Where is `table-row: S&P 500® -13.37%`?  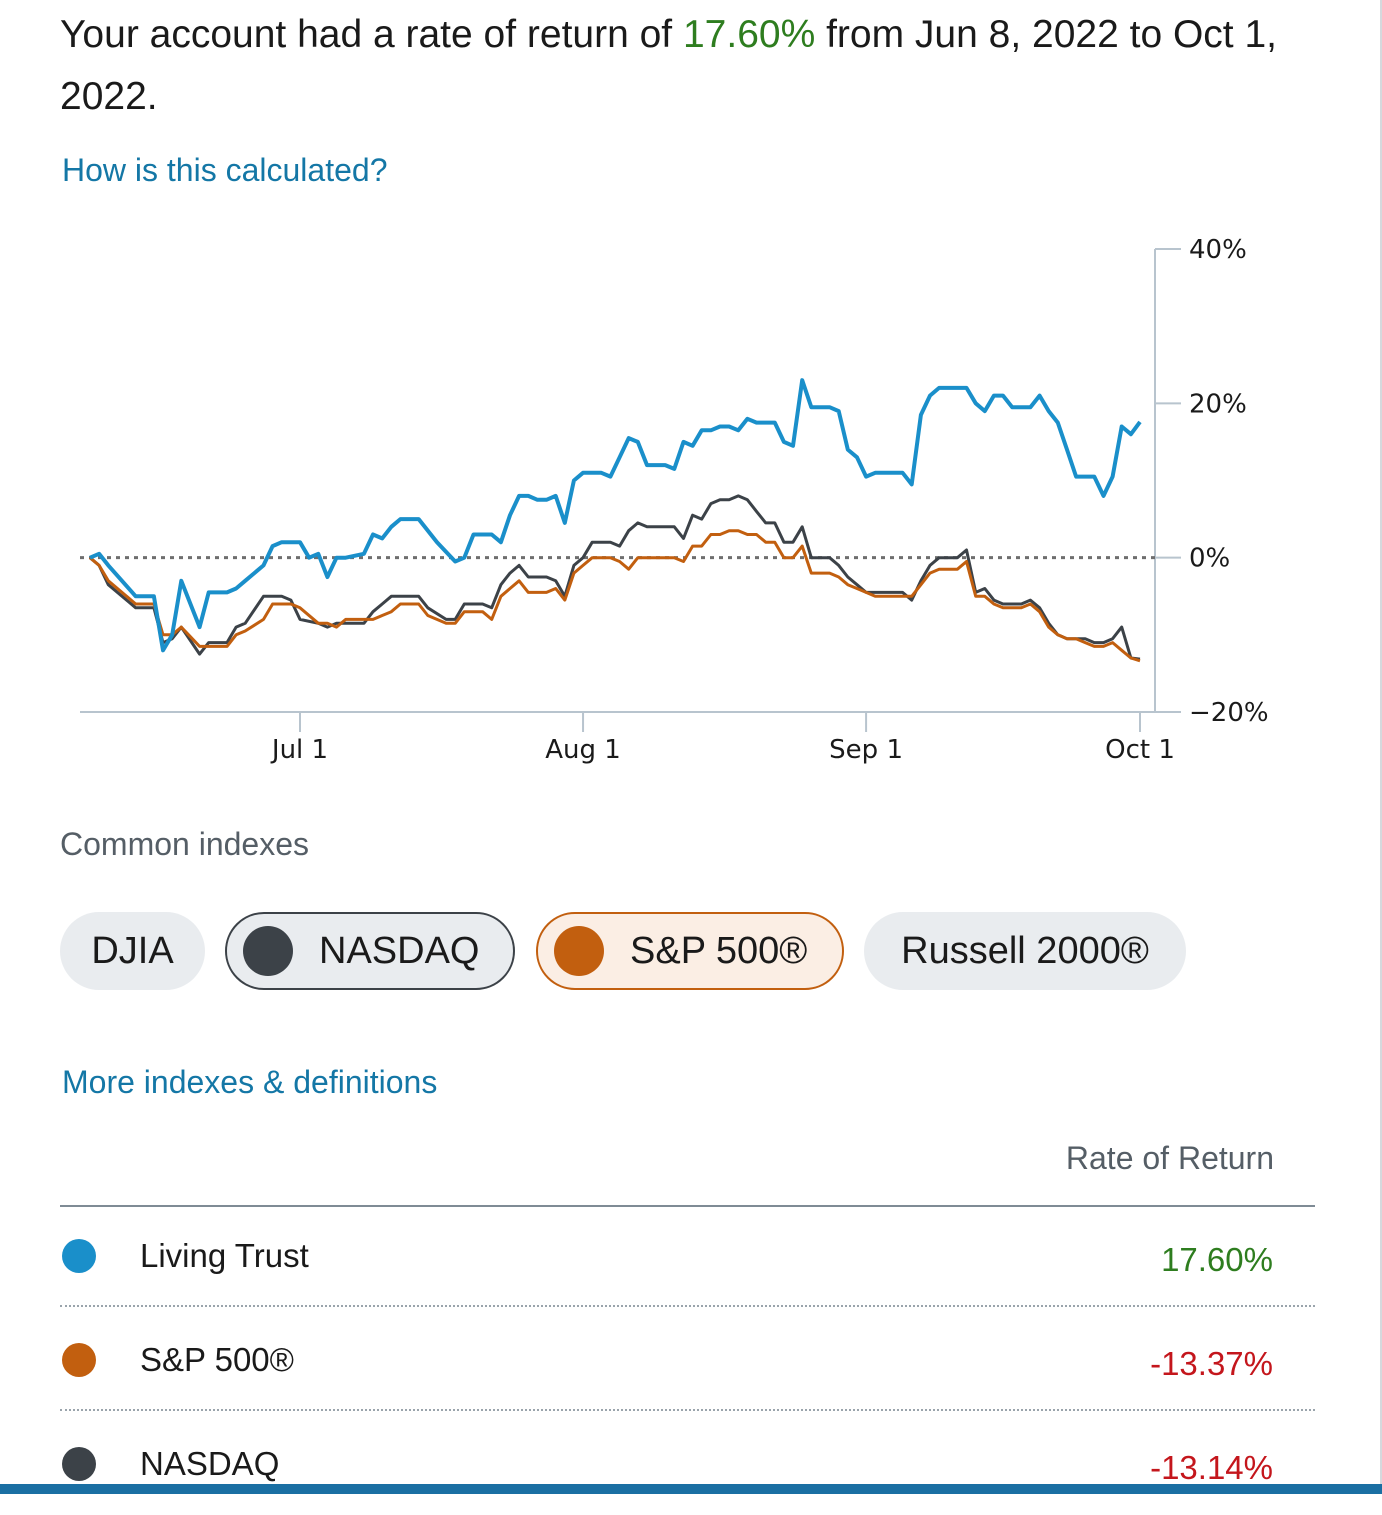 table-row: S&P 500® -13.37% is located at coordinates (687, 1361).